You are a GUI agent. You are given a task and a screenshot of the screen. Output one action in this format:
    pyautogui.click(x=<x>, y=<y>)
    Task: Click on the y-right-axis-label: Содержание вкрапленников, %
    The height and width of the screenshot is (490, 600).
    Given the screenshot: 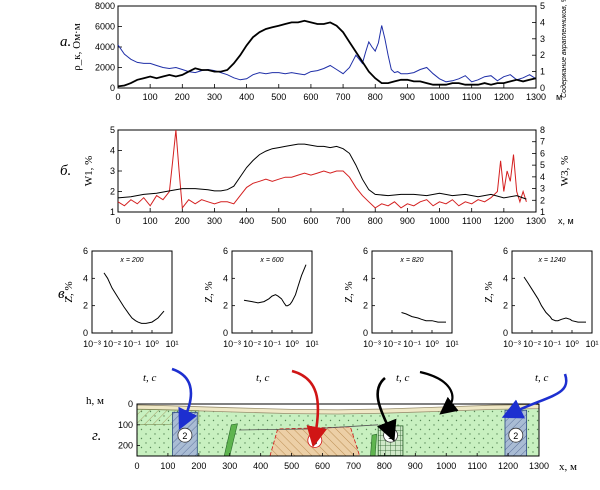 What is the action you would take?
    pyautogui.click(x=564, y=49)
    